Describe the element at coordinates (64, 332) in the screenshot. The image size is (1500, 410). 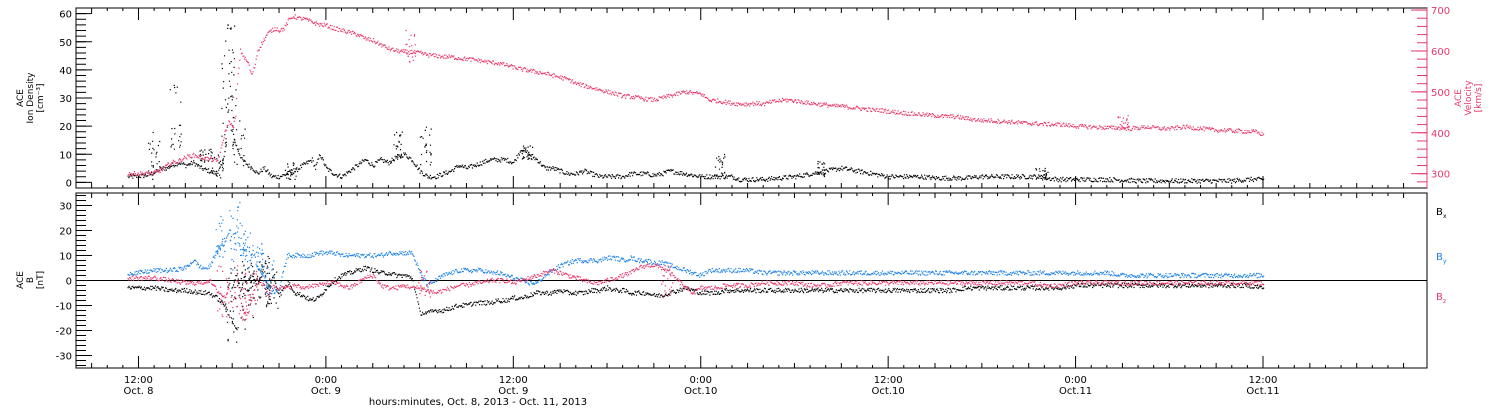
I see `field-axis-tick-label: -20` at that location.